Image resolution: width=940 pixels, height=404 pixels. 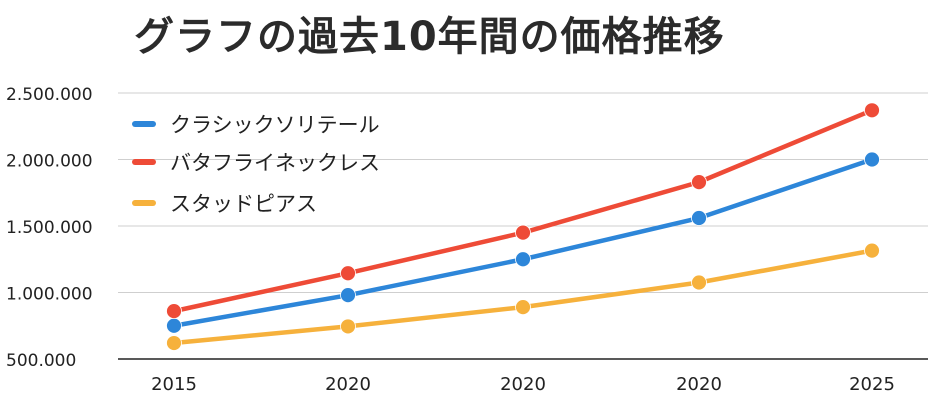 What do you see at coordinates (41, 361) in the screenshot?
I see `y-tick-label: 500.000` at bounding box center [41, 361].